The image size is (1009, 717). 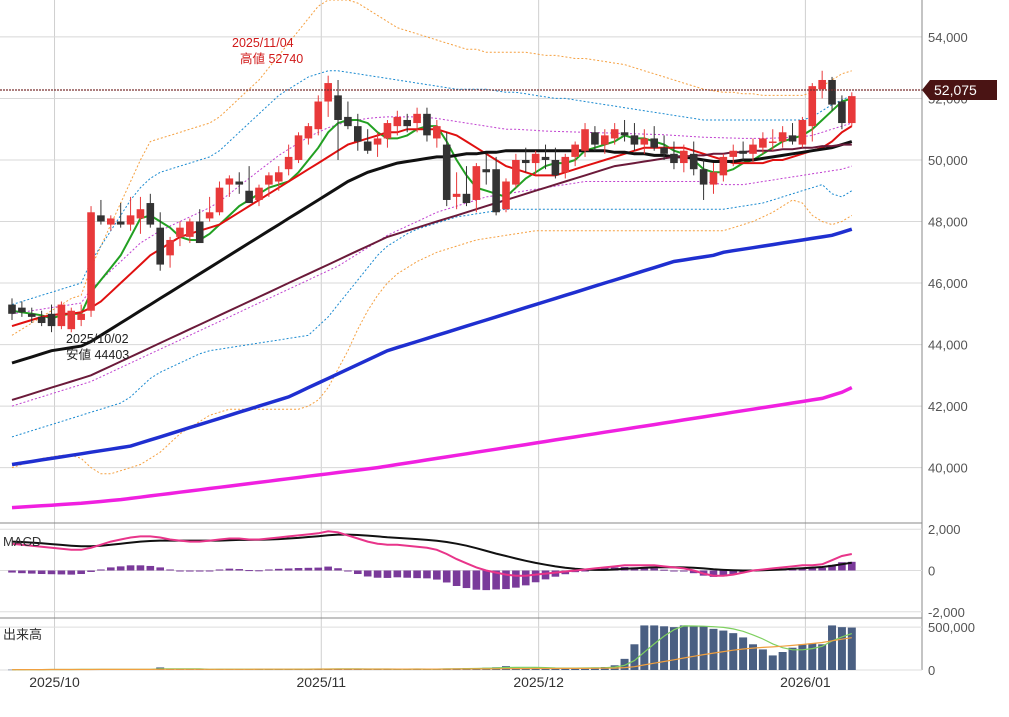 What do you see at coordinates (931, 670) in the screenshot?
I see `volume-tick-label: 0` at bounding box center [931, 670].